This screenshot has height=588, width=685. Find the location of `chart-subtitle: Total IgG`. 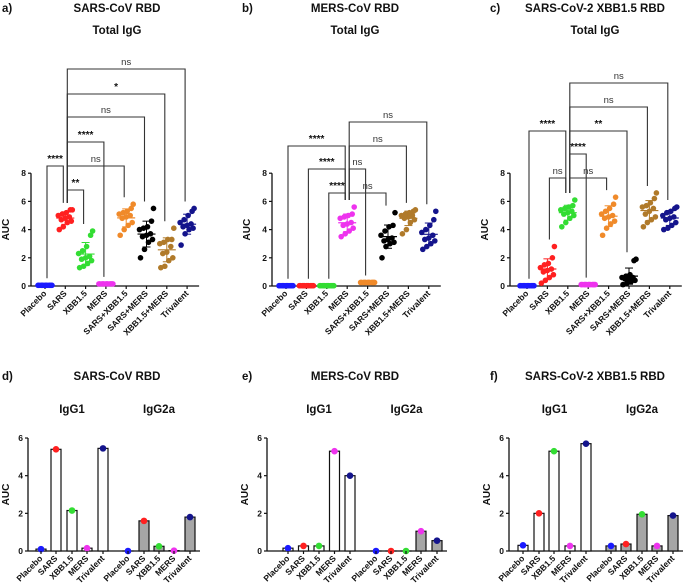

chart-subtitle: Total IgG is located at coordinates (117, 31).